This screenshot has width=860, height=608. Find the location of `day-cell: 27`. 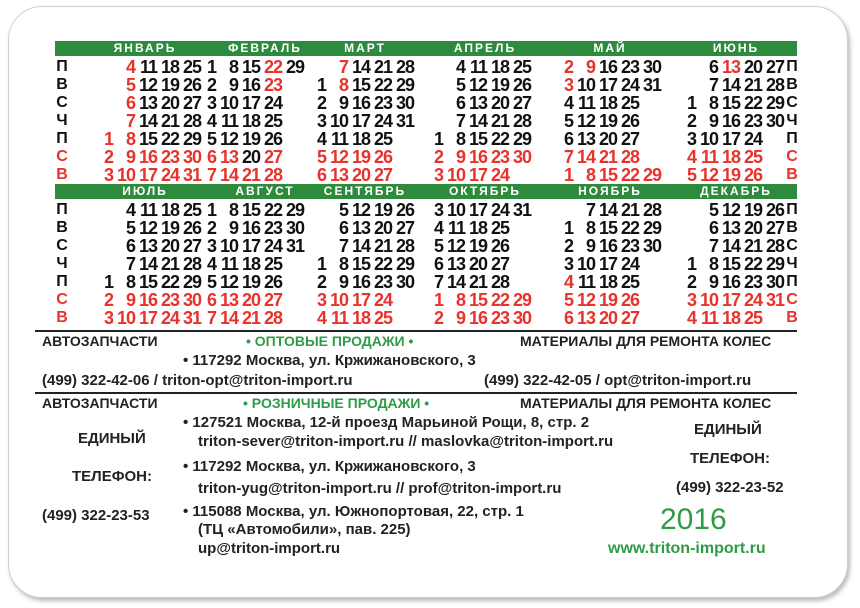

day-cell: 27 is located at coordinates (775, 228).